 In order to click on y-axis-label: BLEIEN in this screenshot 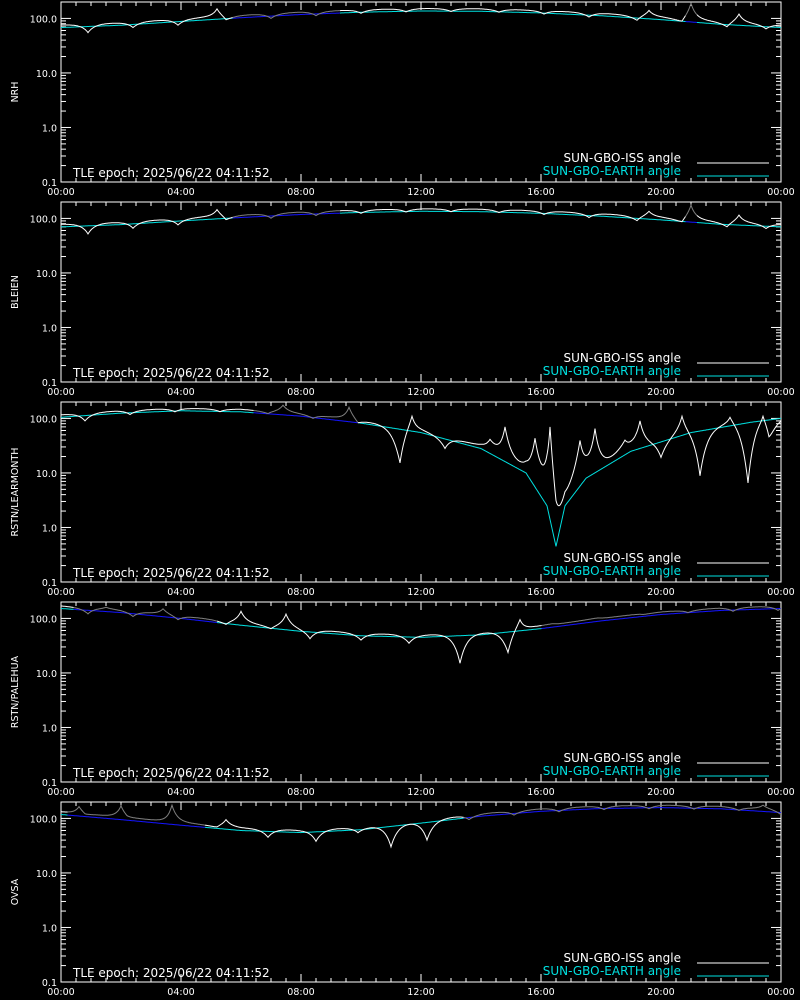, I will do `click(15, 292)`.